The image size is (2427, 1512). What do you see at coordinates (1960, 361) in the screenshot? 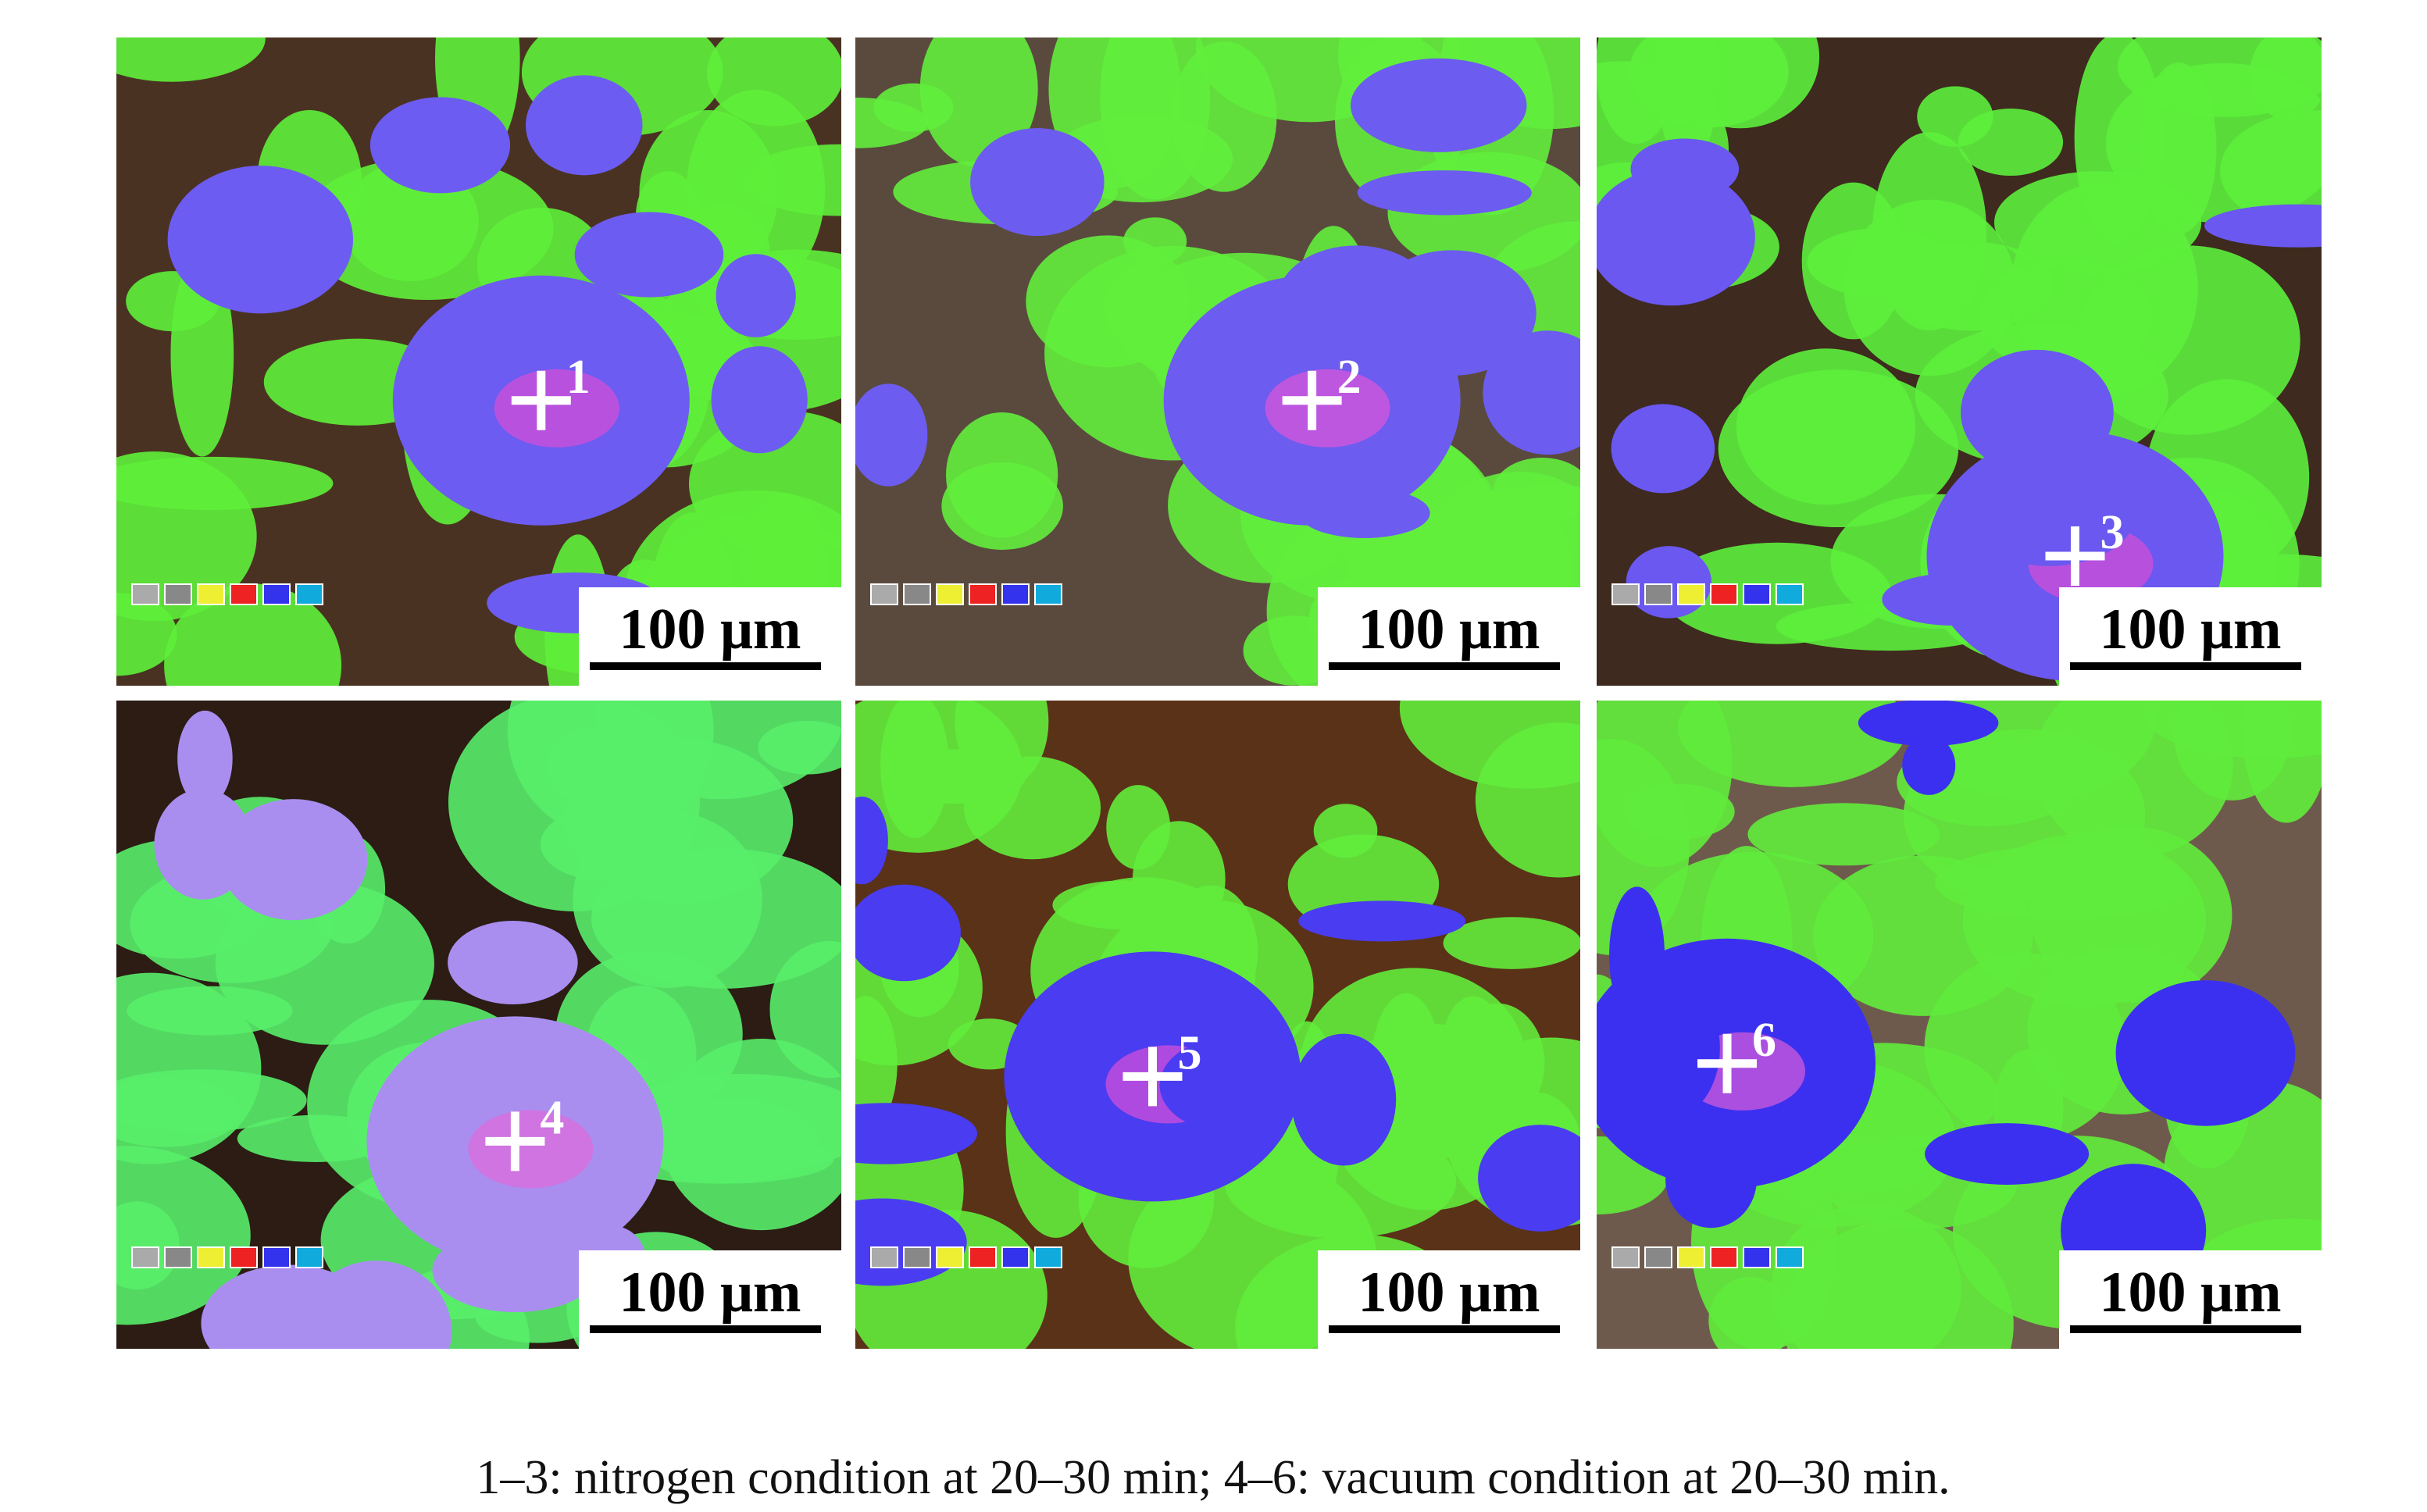
I see `eds-map-panel: 3 100 μm` at bounding box center [1960, 361].